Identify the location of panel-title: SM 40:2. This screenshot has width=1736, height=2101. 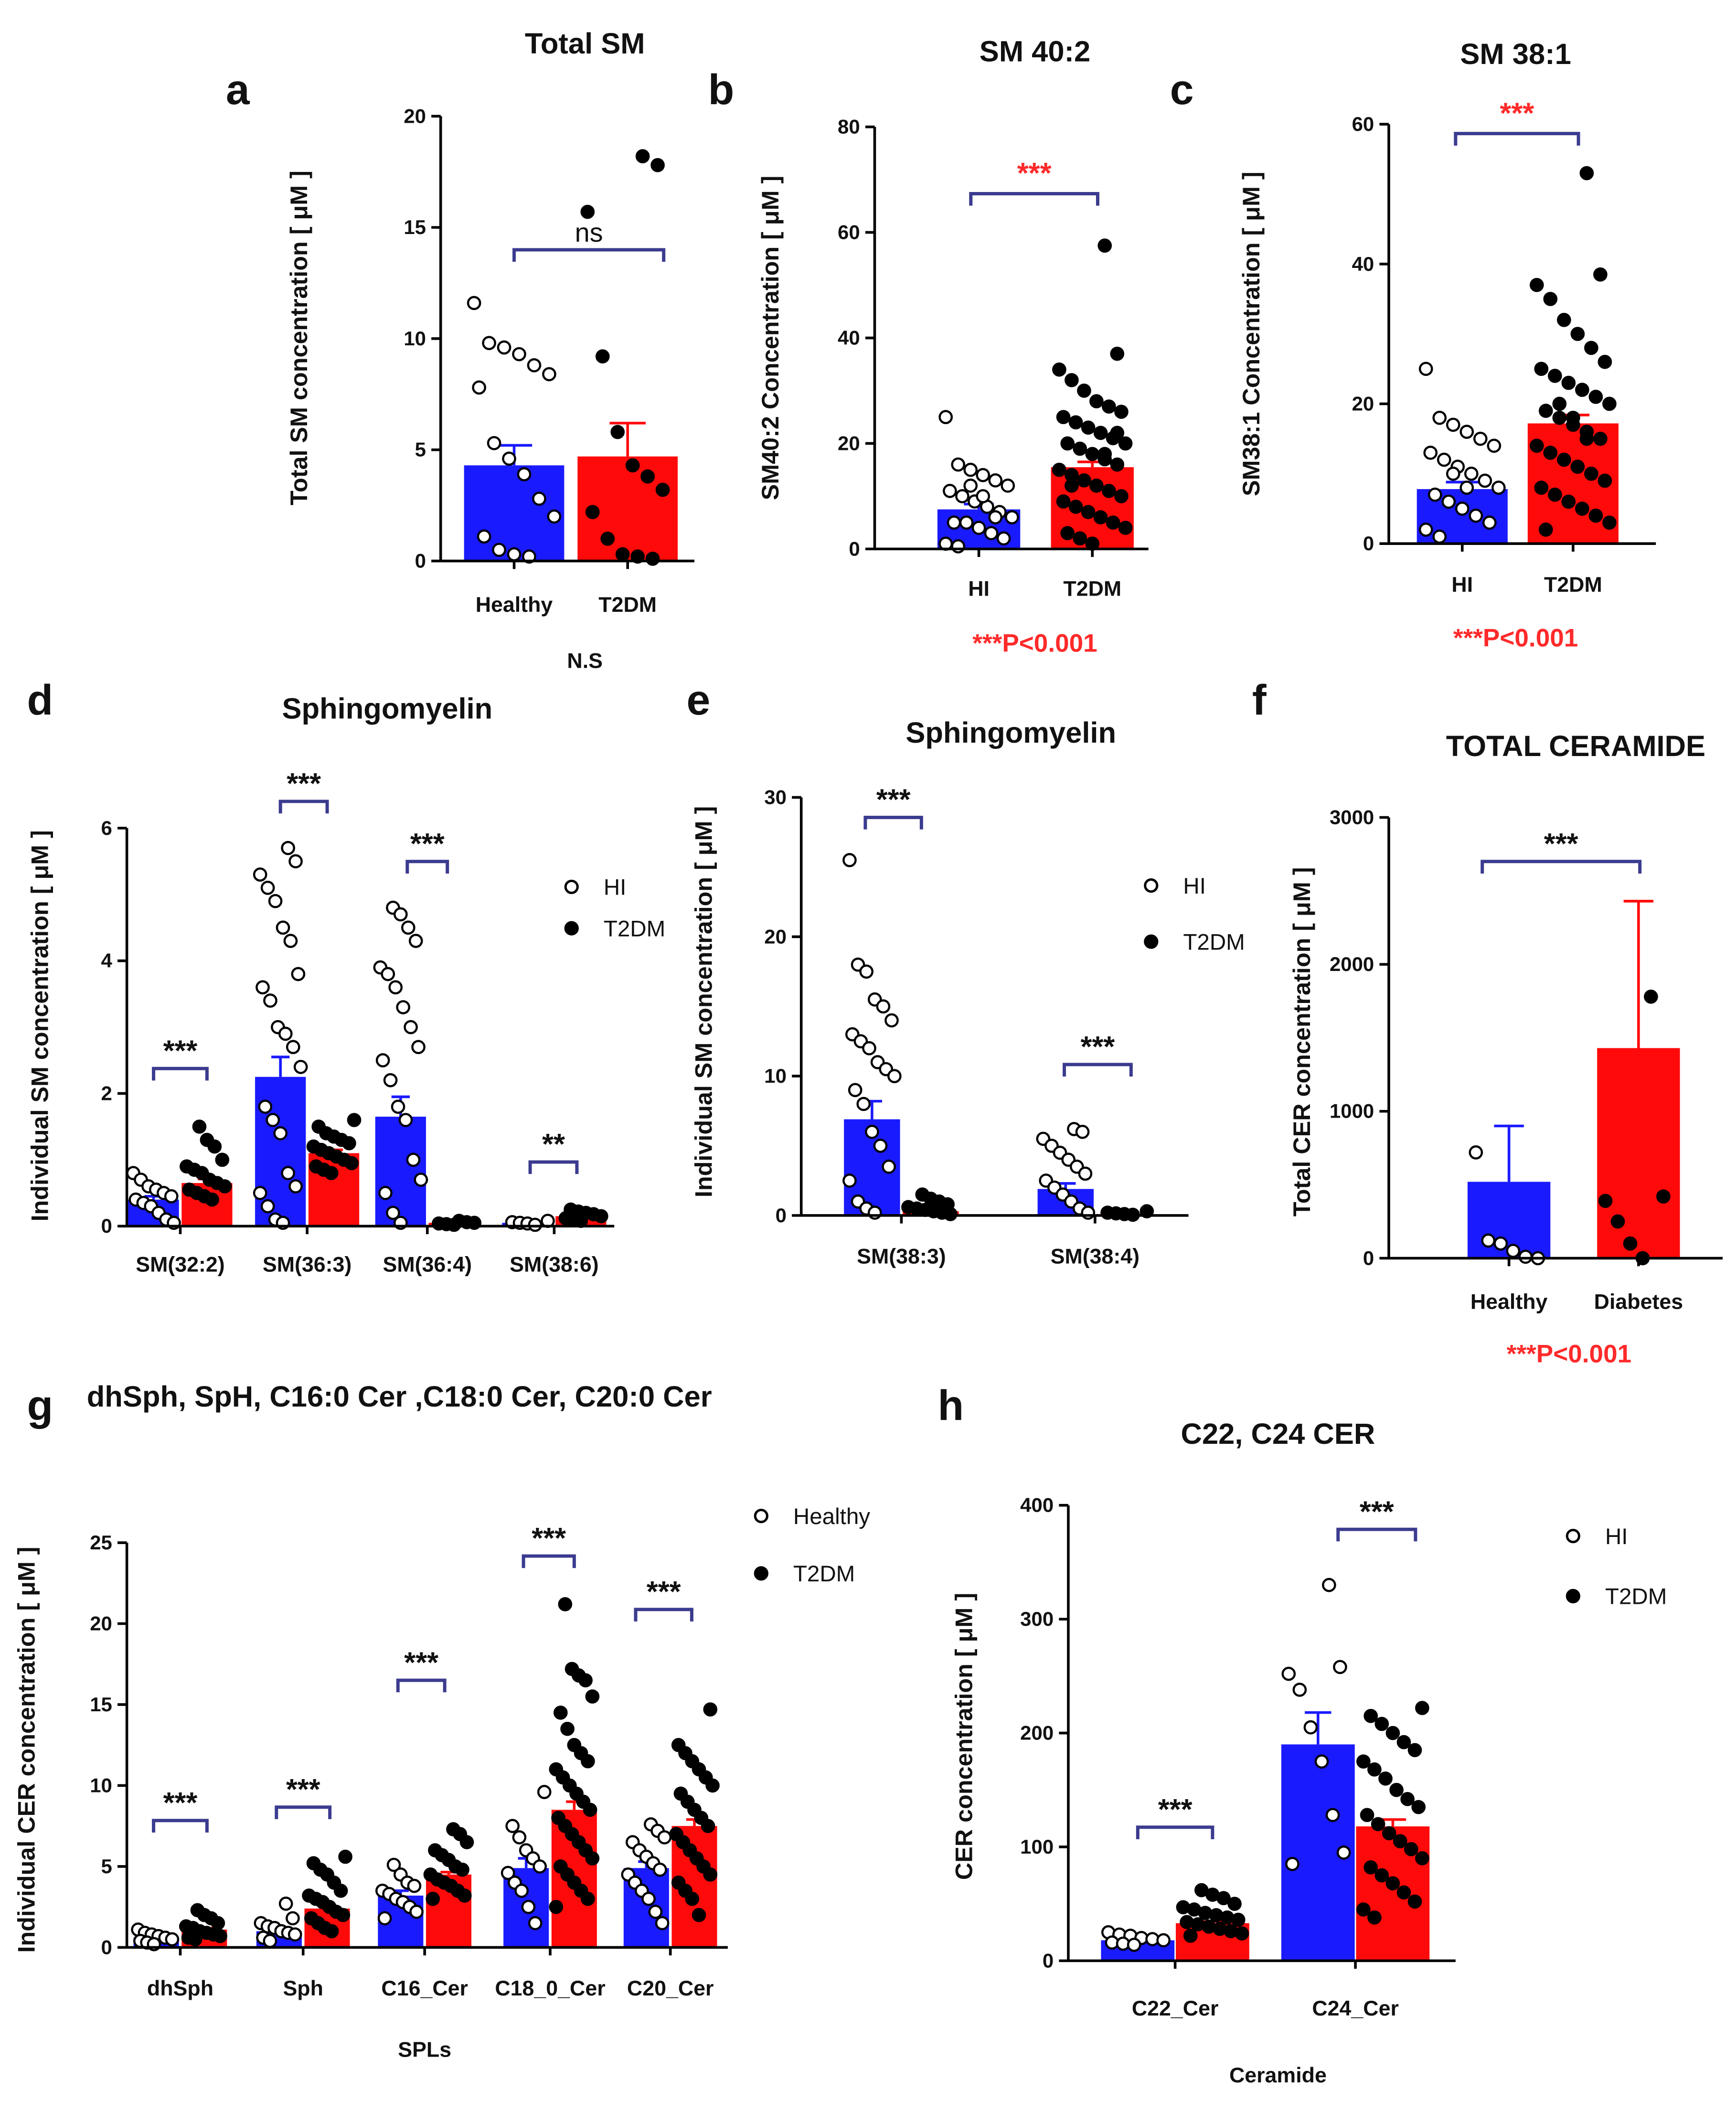
(1035, 51).